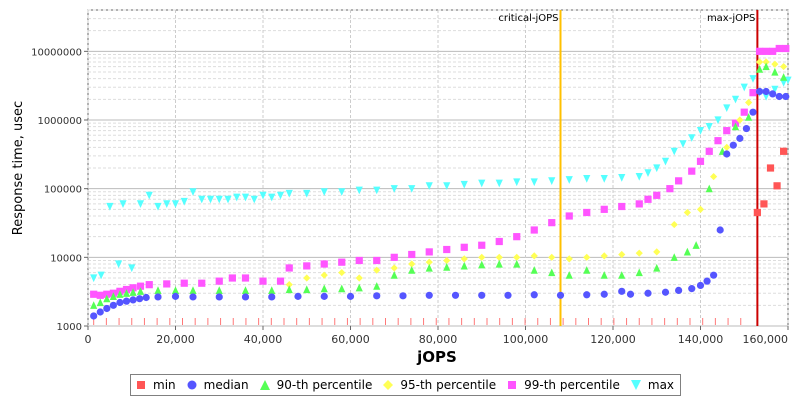 The image size is (800, 400). What do you see at coordinates (526, 339) in the screenshot?
I see `x-tick-label: 100,000` at bounding box center [526, 339].